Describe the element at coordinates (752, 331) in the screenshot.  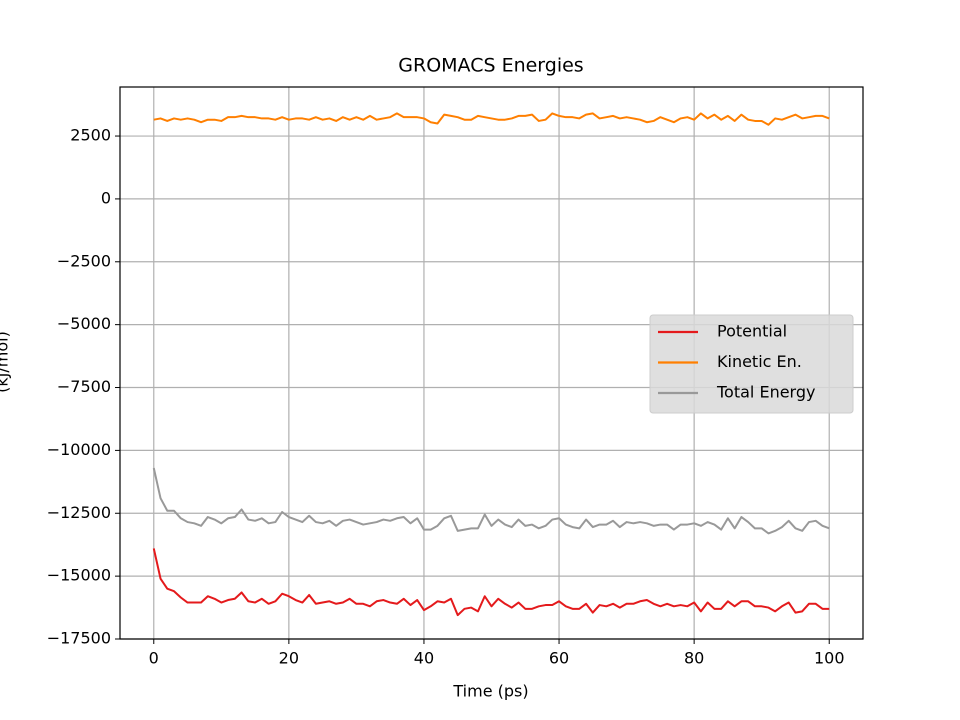
I see `legend-label: Potential` at that location.